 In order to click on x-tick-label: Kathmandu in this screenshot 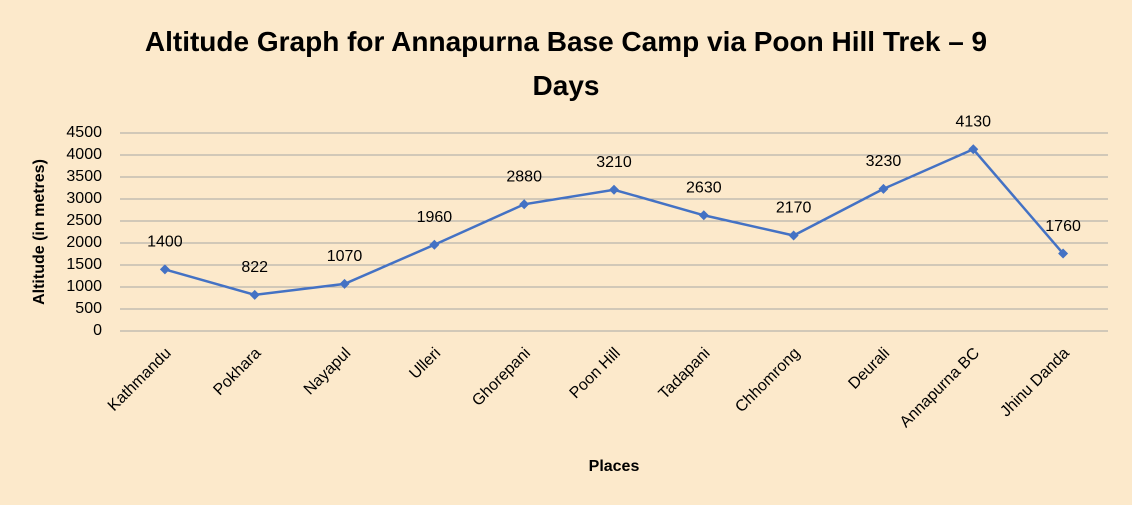, I will do `click(140, 380)`.